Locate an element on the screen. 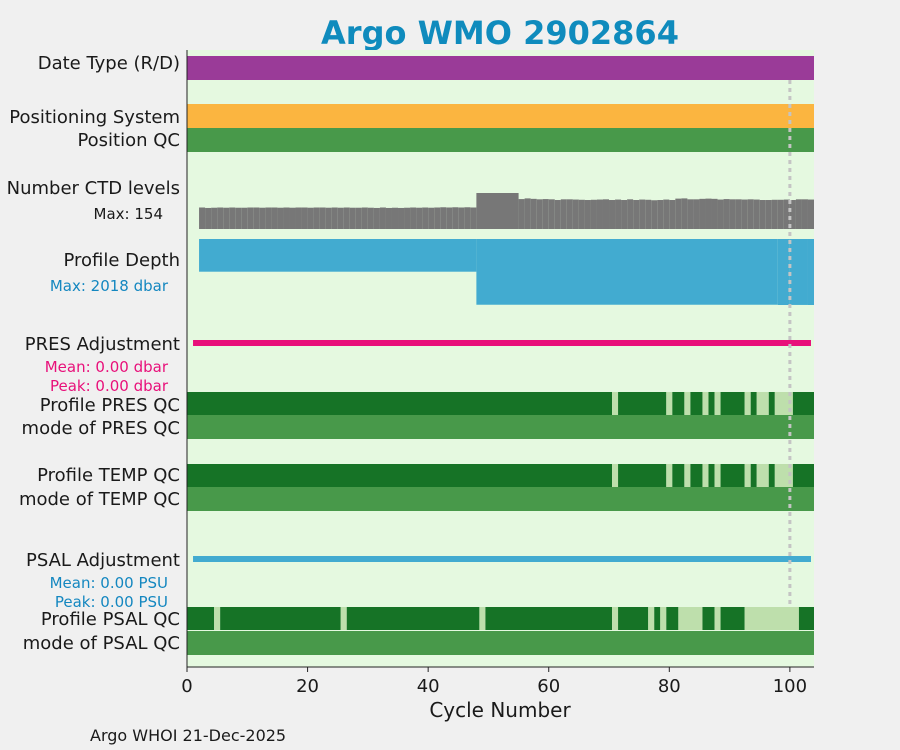 This screenshot has height=750, width=900. annot-pres-peak: Peak: 0.00 dbar is located at coordinates (109, 386).